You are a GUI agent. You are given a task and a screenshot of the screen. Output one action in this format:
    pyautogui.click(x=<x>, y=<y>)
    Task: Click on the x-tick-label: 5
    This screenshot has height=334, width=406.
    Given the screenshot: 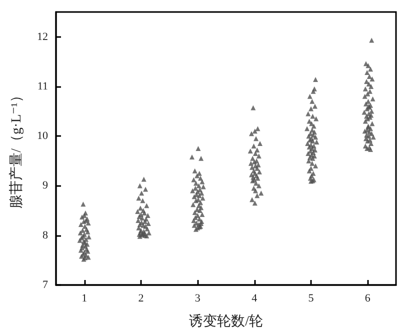 What is the action you would take?
    pyautogui.click(x=311, y=298)
    